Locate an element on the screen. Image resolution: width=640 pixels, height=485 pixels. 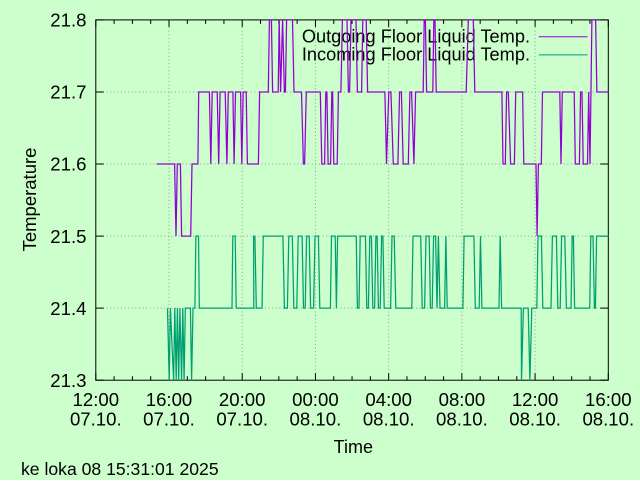
svg-text: Temperature is located at coordinates (29, 200).